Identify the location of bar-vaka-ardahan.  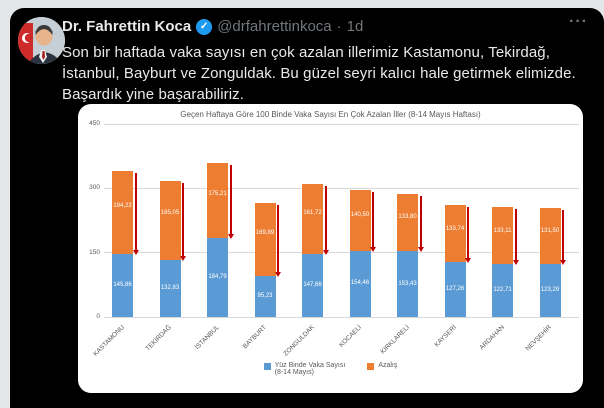
(502, 290).